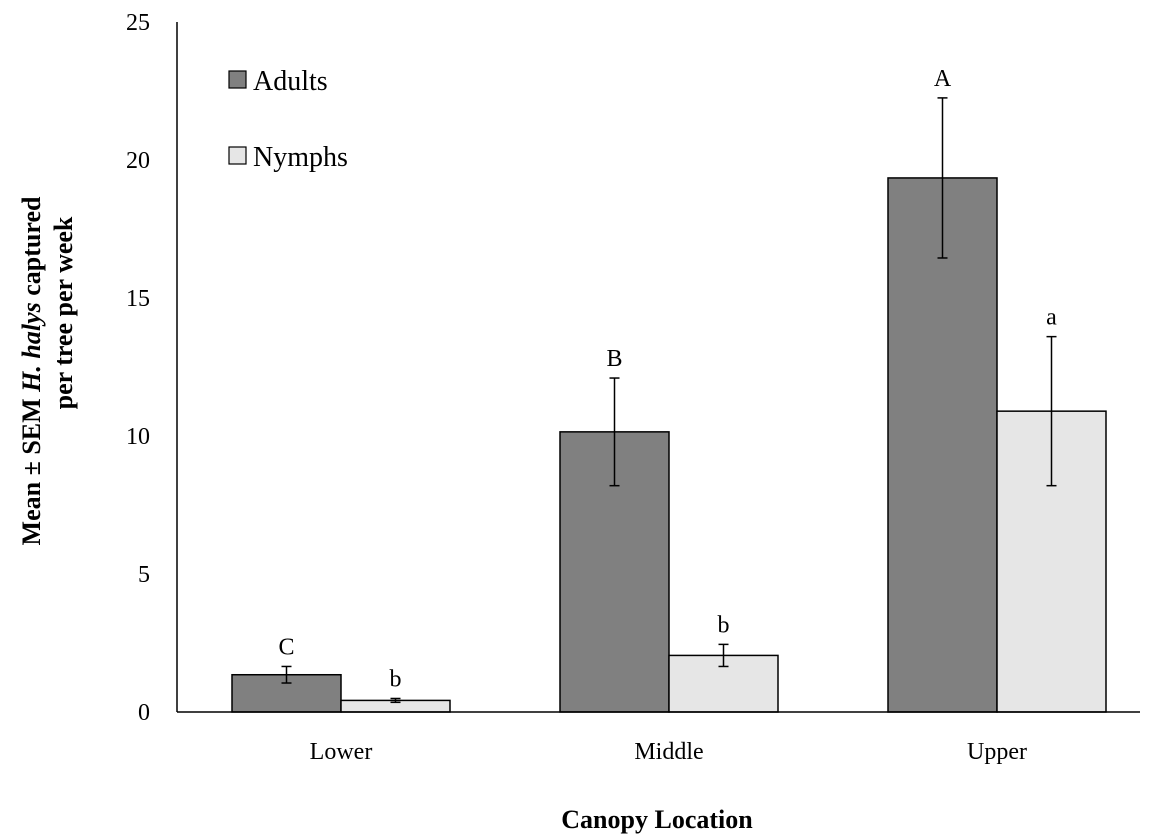 Image resolution: width=1152 pixels, height=839 pixels. I want to click on error-bar-adults-middle, so click(614, 432).